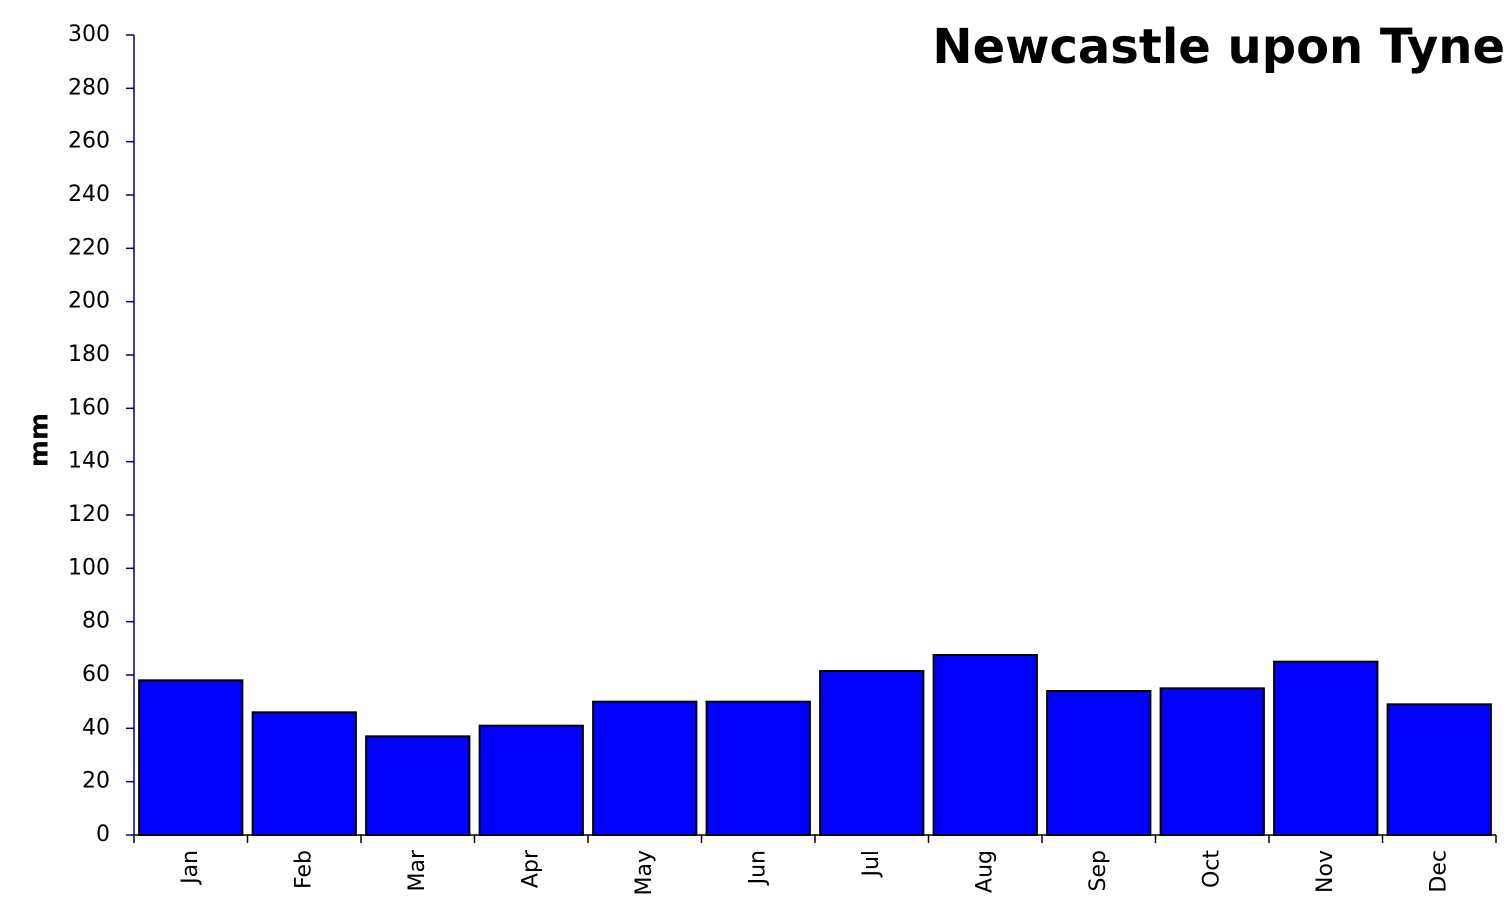 Image resolution: width=1512 pixels, height=922 pixels. What do you see at coordinates (530, 868) in the screenshot?
I see `x-tick-label: Apr` at bounding box center [530, 868].